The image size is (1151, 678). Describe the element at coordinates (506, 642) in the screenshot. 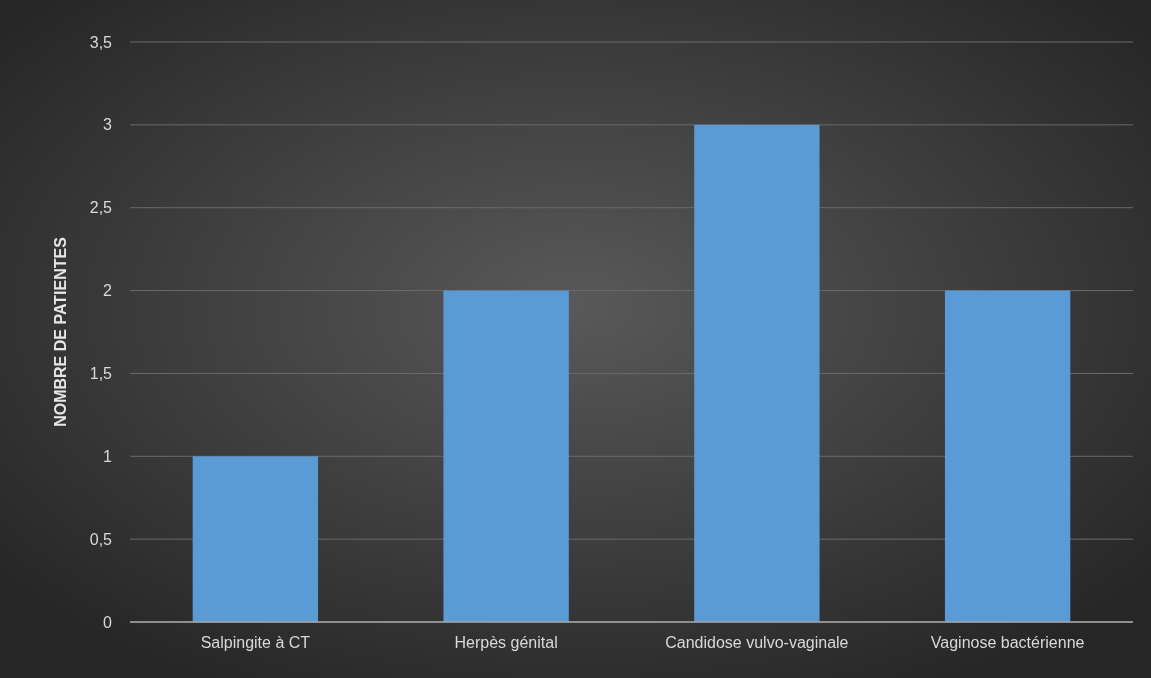

I see `x-tick-label: Herpès génital` at that location.